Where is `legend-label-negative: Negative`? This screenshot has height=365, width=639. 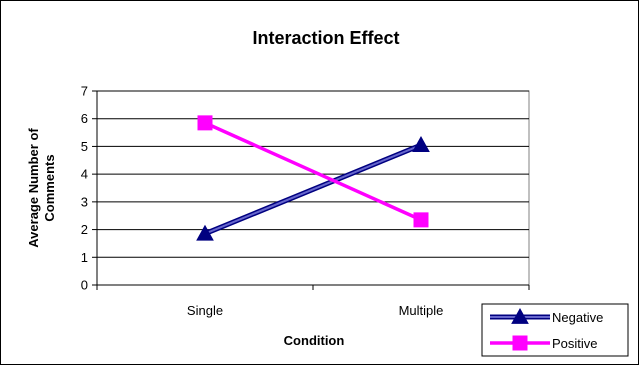
legend-label-negative: Negative is located at coordinates (577, 317).